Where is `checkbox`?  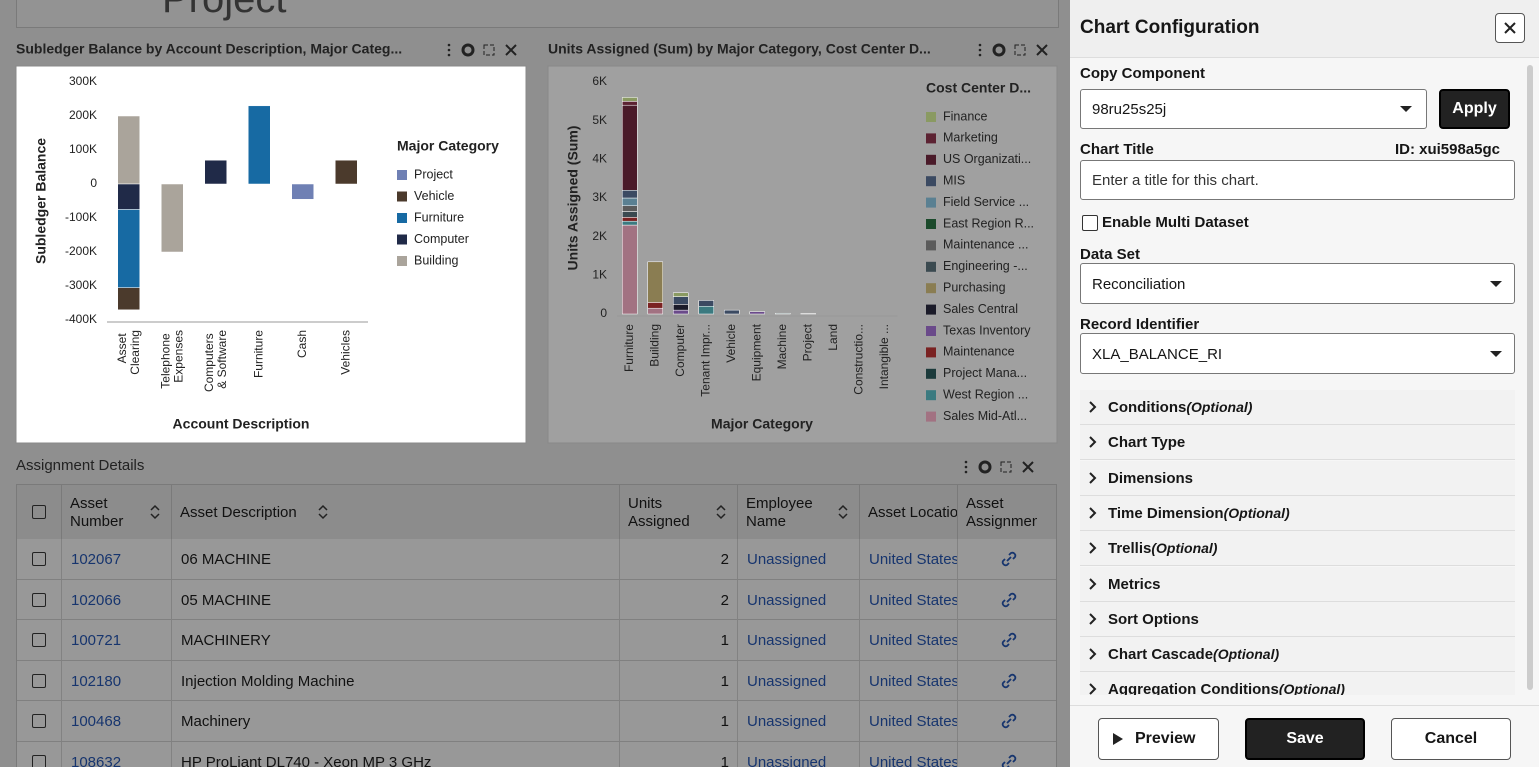 checkbox is located at coordinates (1090, 223).